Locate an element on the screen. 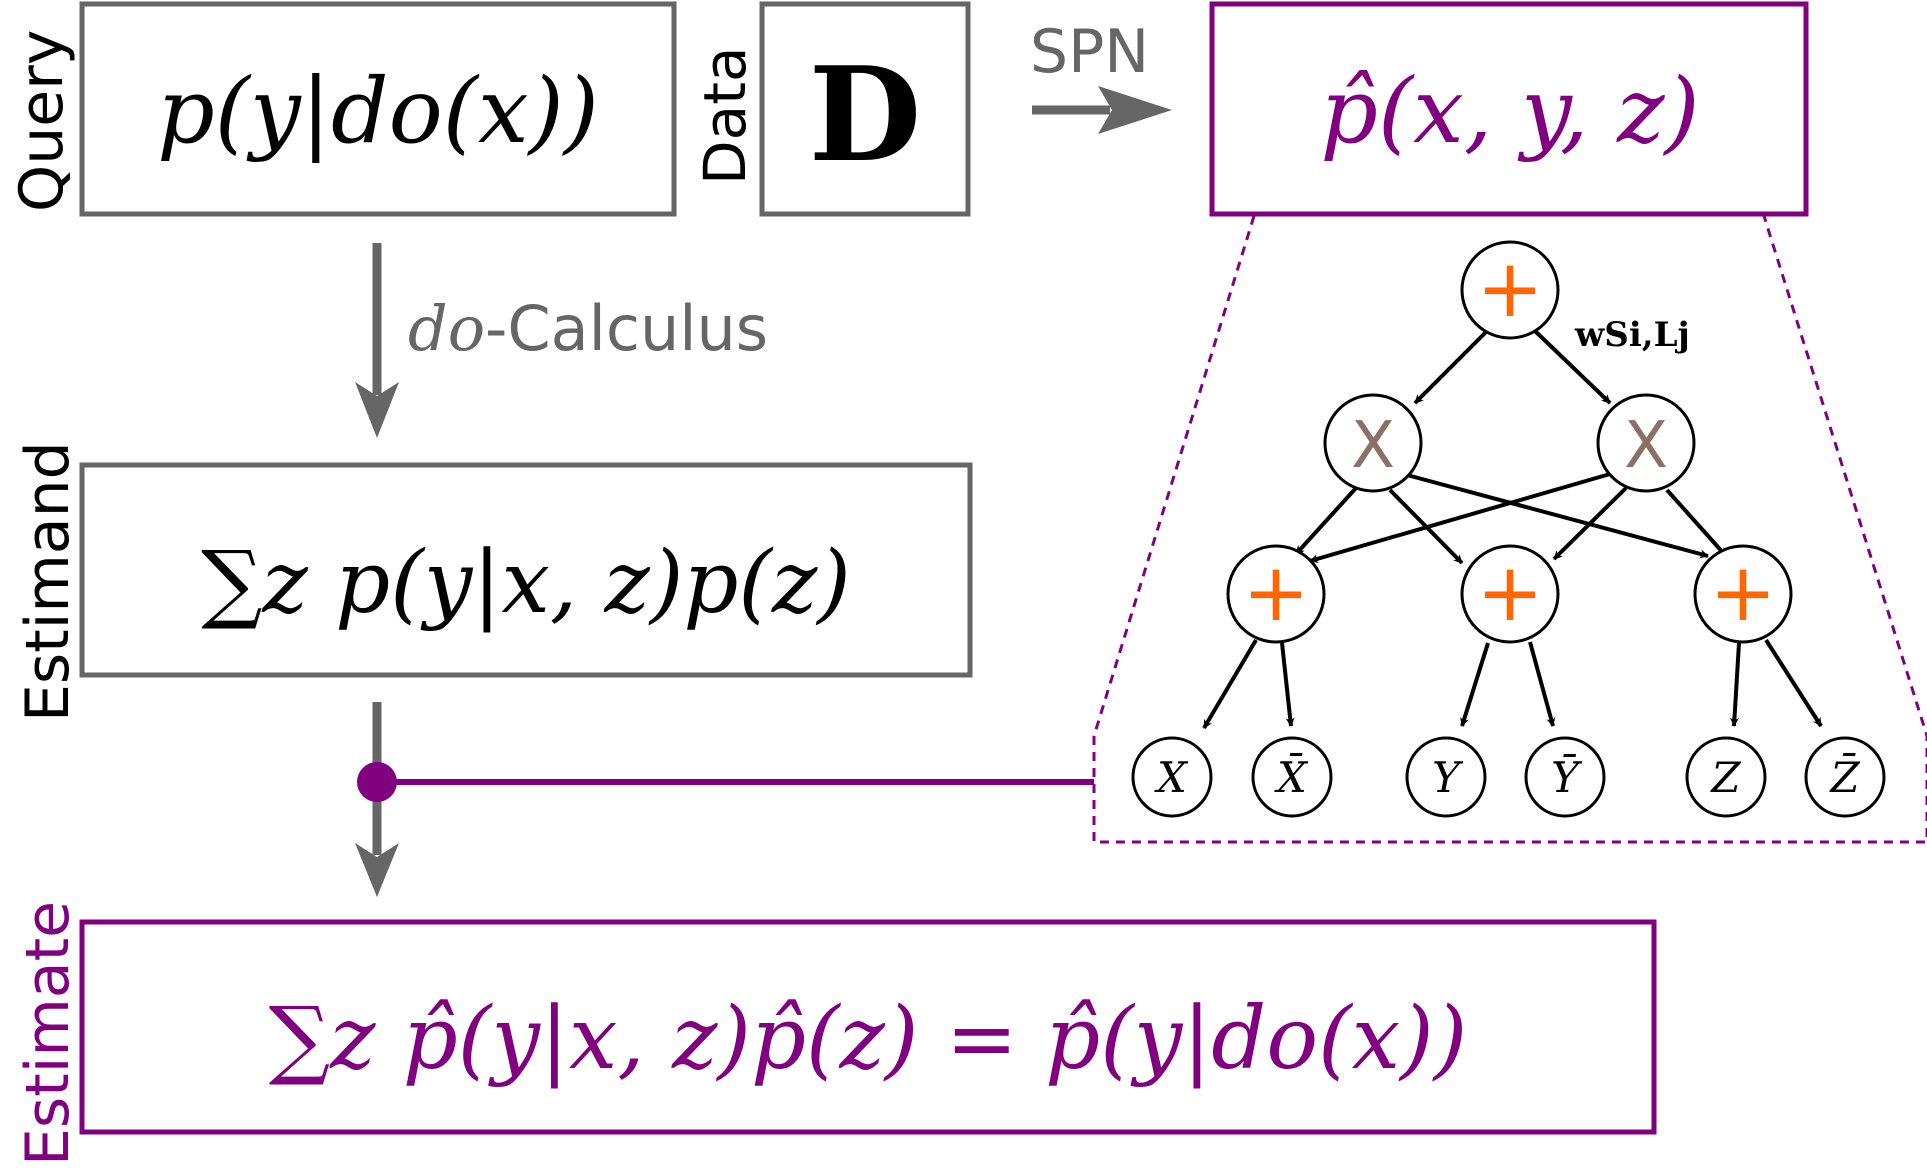  estimate-formula: ∑z p̂(y|x, z)p̂(z) = p̂(y|do(x)) is located at coordinates (868, 1039).